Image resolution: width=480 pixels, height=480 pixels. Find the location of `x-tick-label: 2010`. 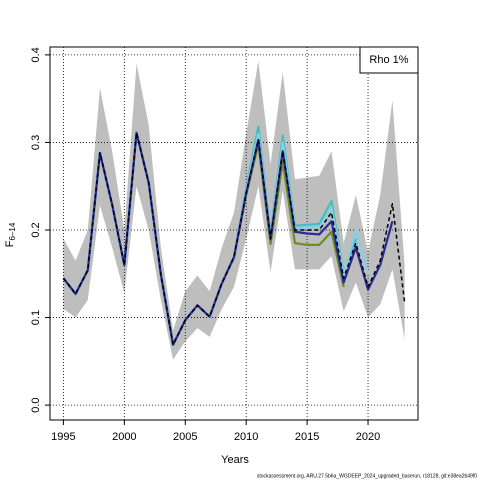

x-tick-label: 2010 is located at coordinates (246, 437).